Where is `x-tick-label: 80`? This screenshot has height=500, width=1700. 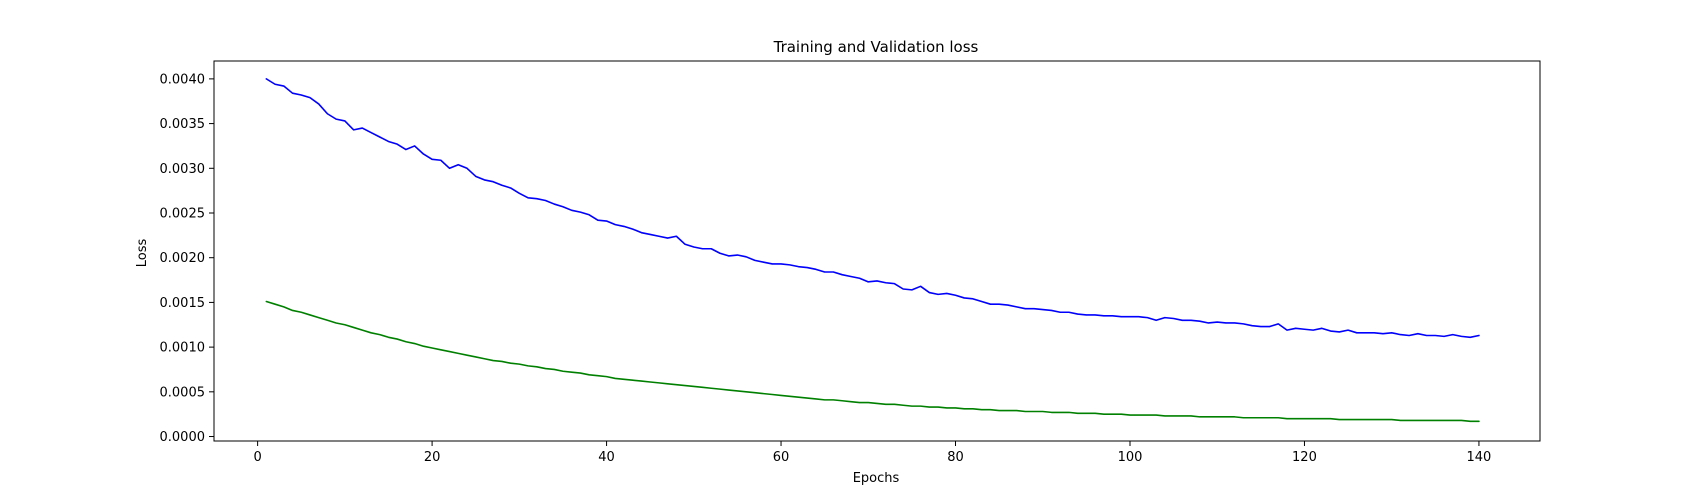 x-tick-label: 80 is located at coordinates (955, 457).